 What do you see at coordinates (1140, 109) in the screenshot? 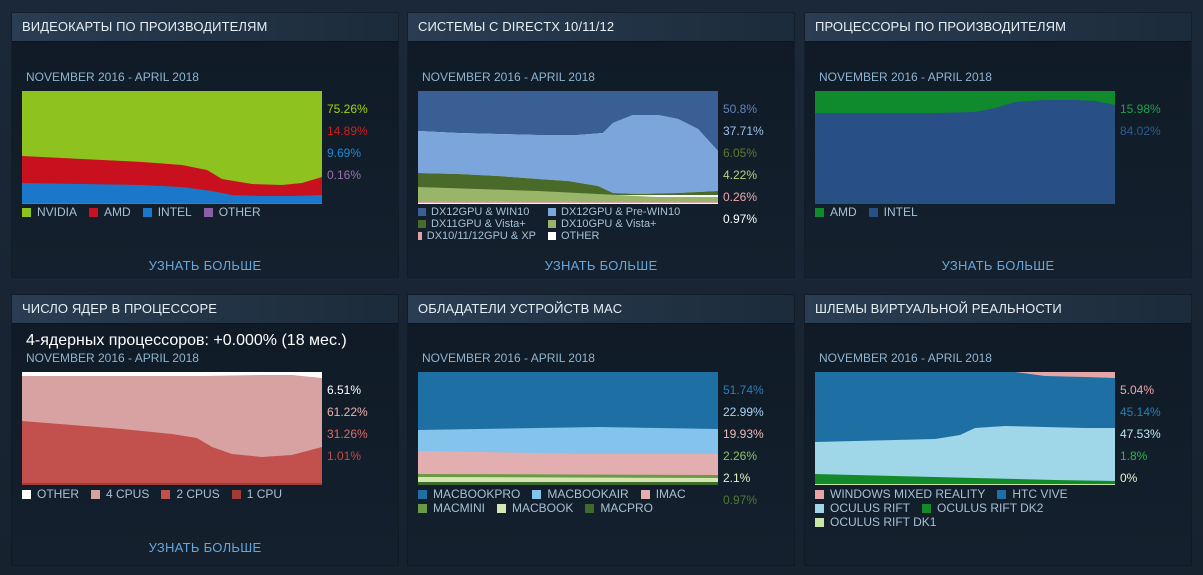
I see `value-amd: 15.98%` at bounding box center [1140, 109].